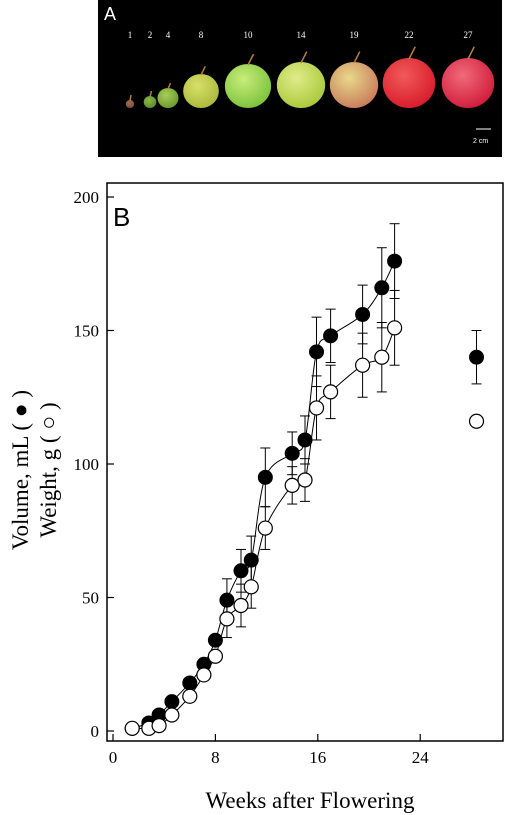  Describe the element at coordinates (215, 757) in the screenshot. I see `x-tick-label: 8` at that location.